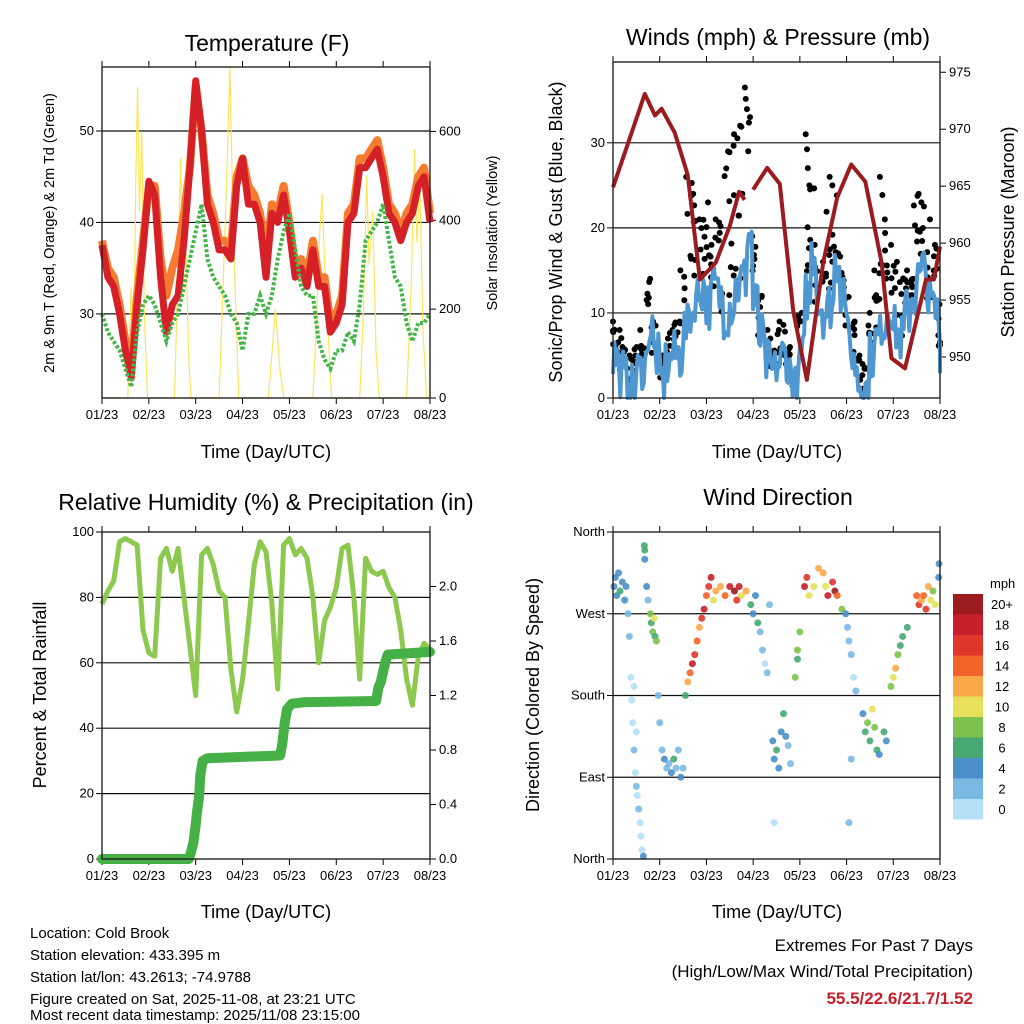 This screenshot has height=1024, width=1024. Describe the element at coordinates (1002, 583) in the screenshot. I see `legend-title: mph` at that location.